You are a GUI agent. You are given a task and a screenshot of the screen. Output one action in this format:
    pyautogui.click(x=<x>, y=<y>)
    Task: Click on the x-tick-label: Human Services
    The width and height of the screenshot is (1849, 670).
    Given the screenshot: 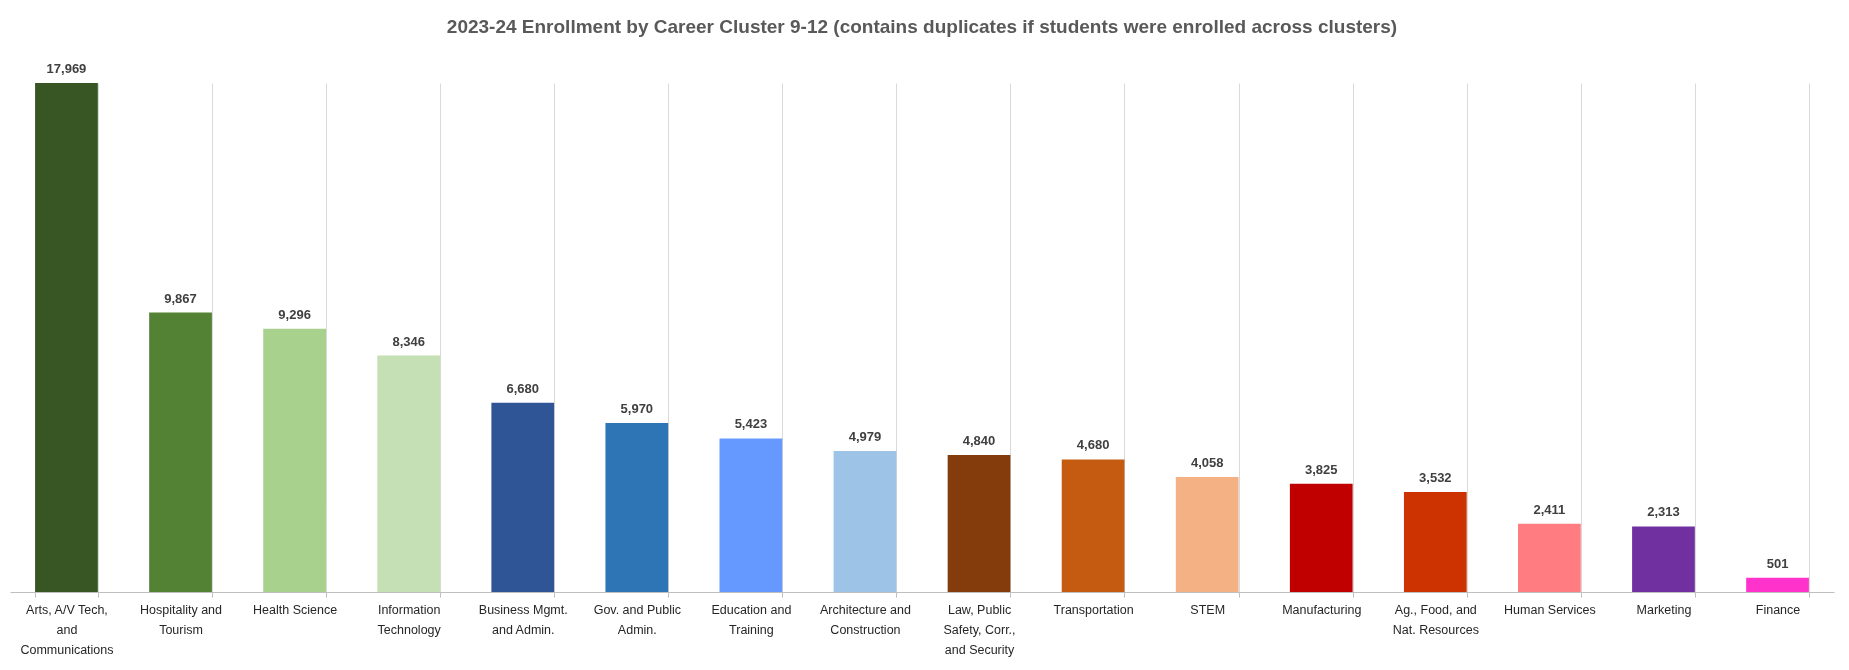 What is the action you would take?
    pyautogui.click(x=1550, y=609)
    